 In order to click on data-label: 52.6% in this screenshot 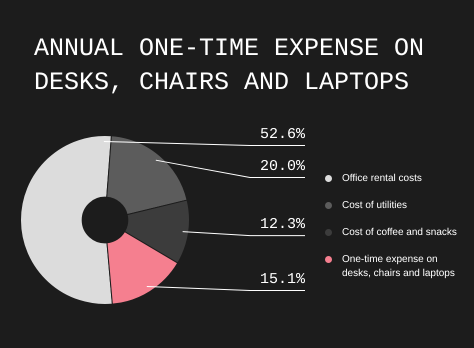, I will do `click(283, 134)`.